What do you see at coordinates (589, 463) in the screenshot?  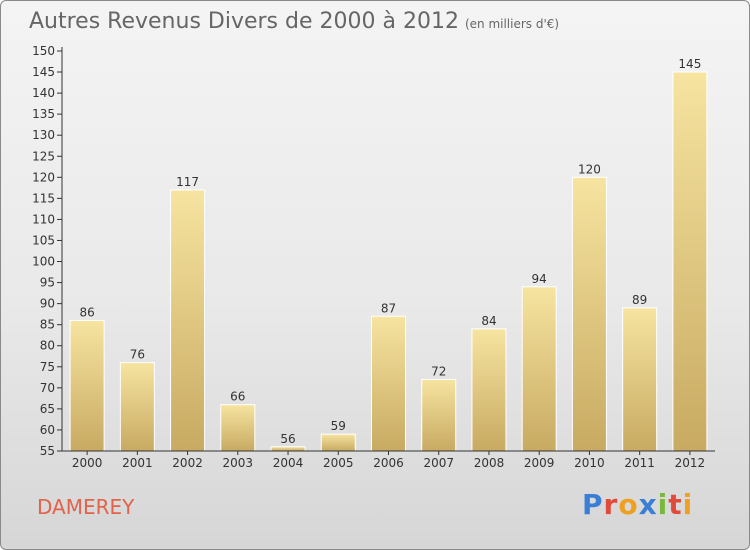 I see `x-tick-label-2010: 2010` at bounding box center [589, 463].